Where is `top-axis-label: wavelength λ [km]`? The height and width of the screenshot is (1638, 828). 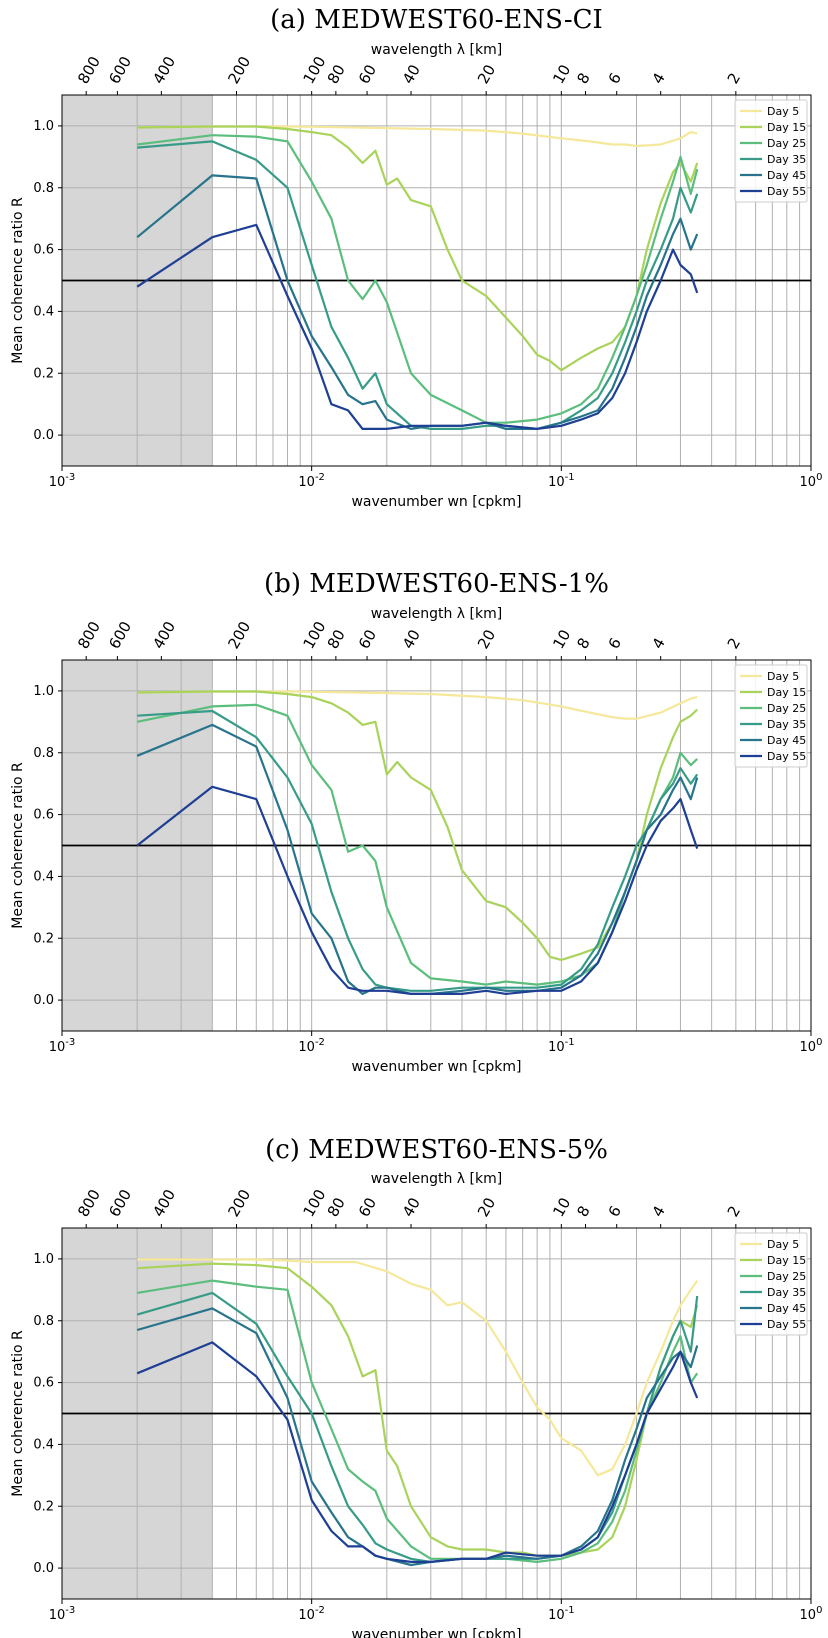
top-axis-label: wavelength λ [km] is located at coordinates (436, 50).